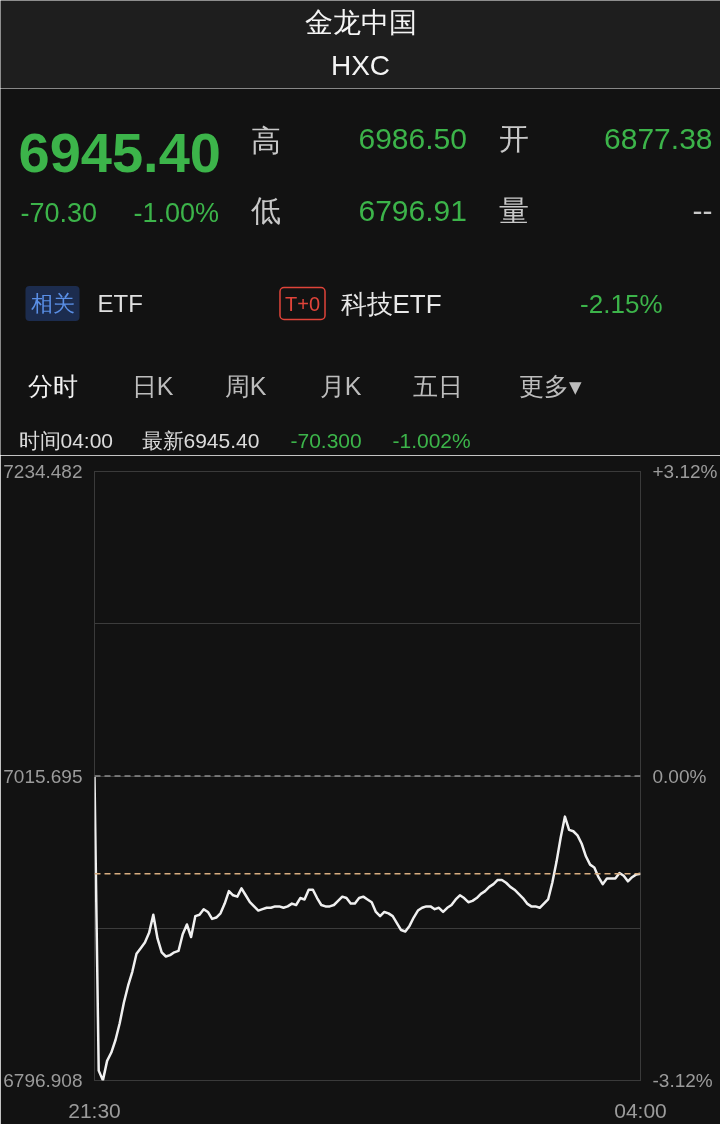 This screenshot has height=1124, width=720. I want to click on text: 时间04:00, so click(66, 440).